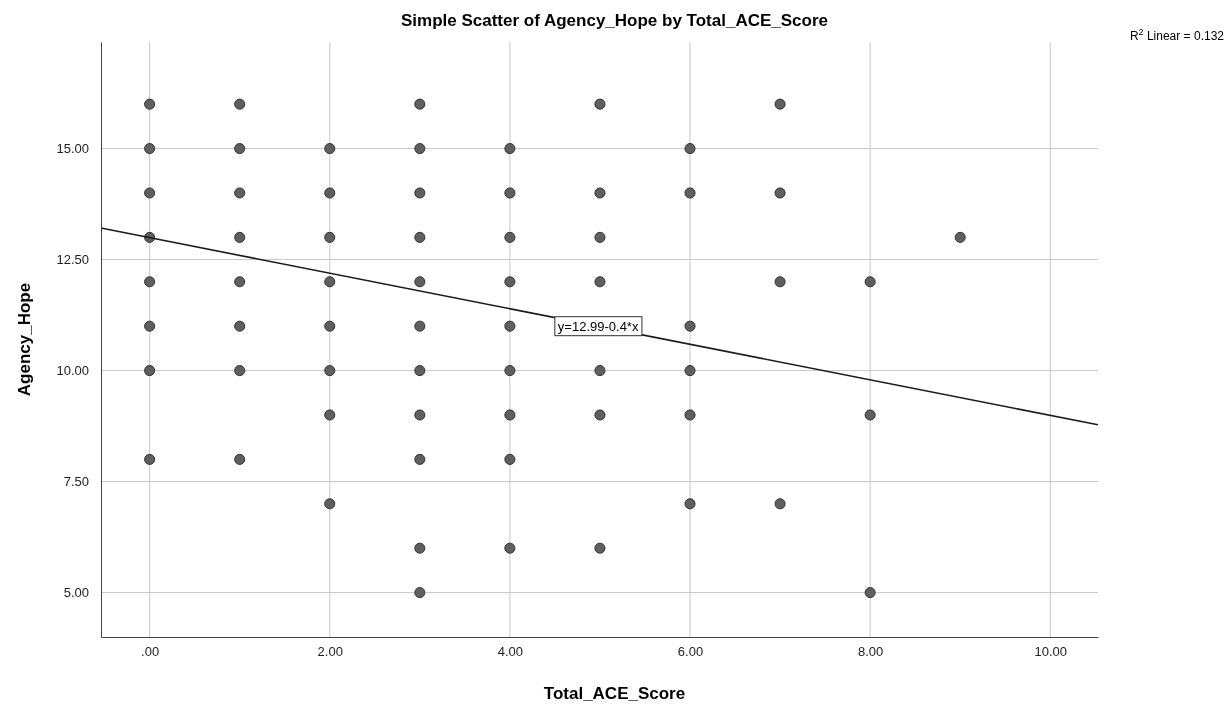 This screenshot has height=713, width=1228. What do you see at coordinates (870, 652) in the screenshot?
I see `x-tick-label: 8.00` at bounding box center [870, 652].